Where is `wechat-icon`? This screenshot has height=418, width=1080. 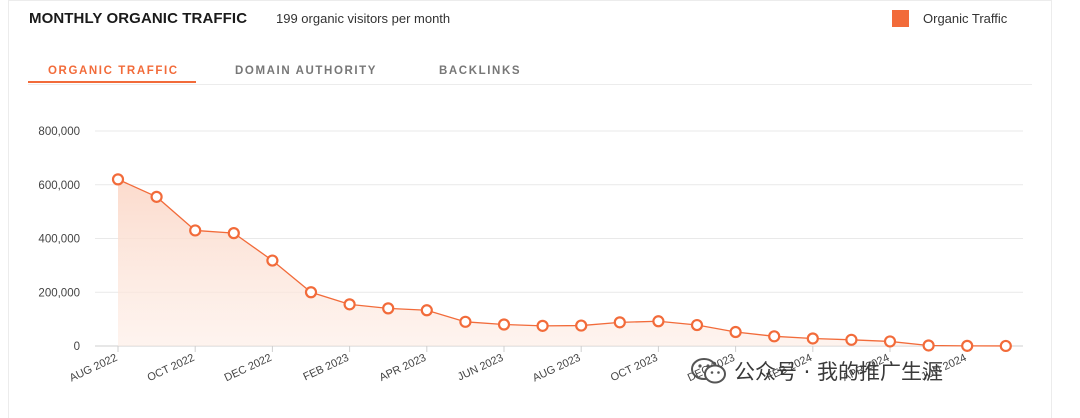 wechat-icon is located at coordinates (708, 371).